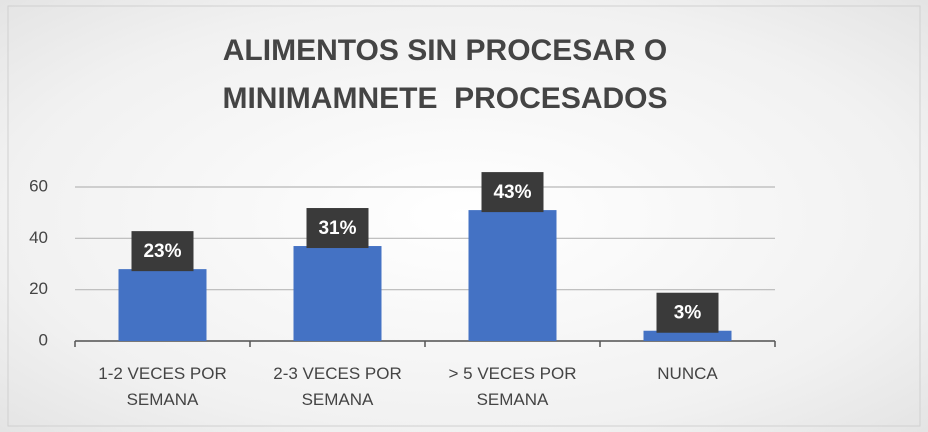  Describe the element at coordinates (445, 50) in the screenshot. I see `chart-title: ALIMENTOS SIN PROCESAR O` at that location.